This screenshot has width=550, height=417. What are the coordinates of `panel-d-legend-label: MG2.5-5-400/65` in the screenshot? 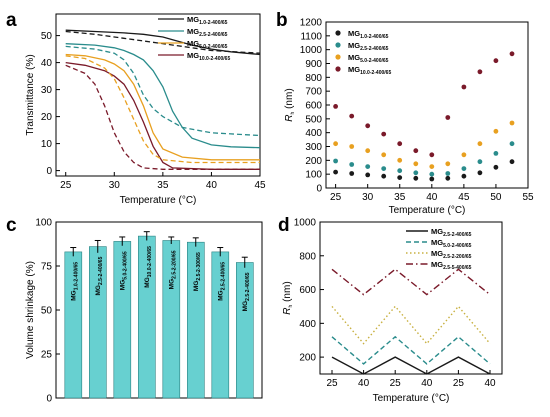 It's located at (451, 265).